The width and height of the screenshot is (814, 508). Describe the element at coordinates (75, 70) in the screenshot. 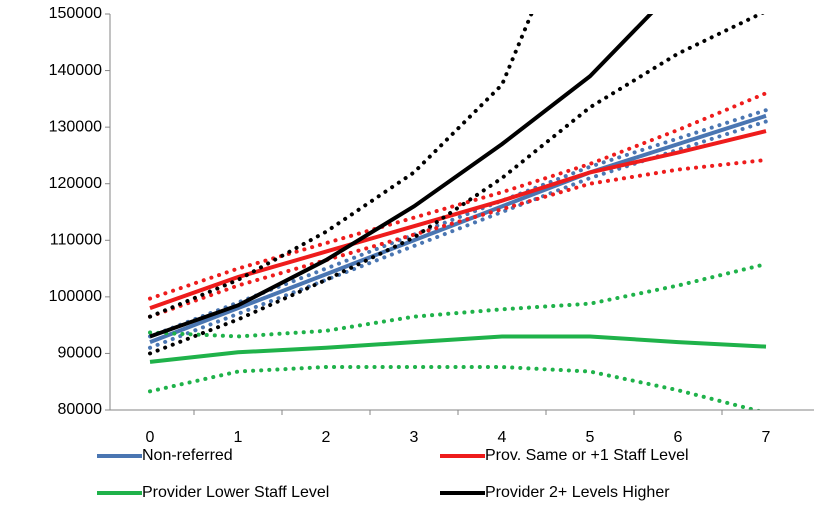

I see `y-tick-label: 140000` at that location.